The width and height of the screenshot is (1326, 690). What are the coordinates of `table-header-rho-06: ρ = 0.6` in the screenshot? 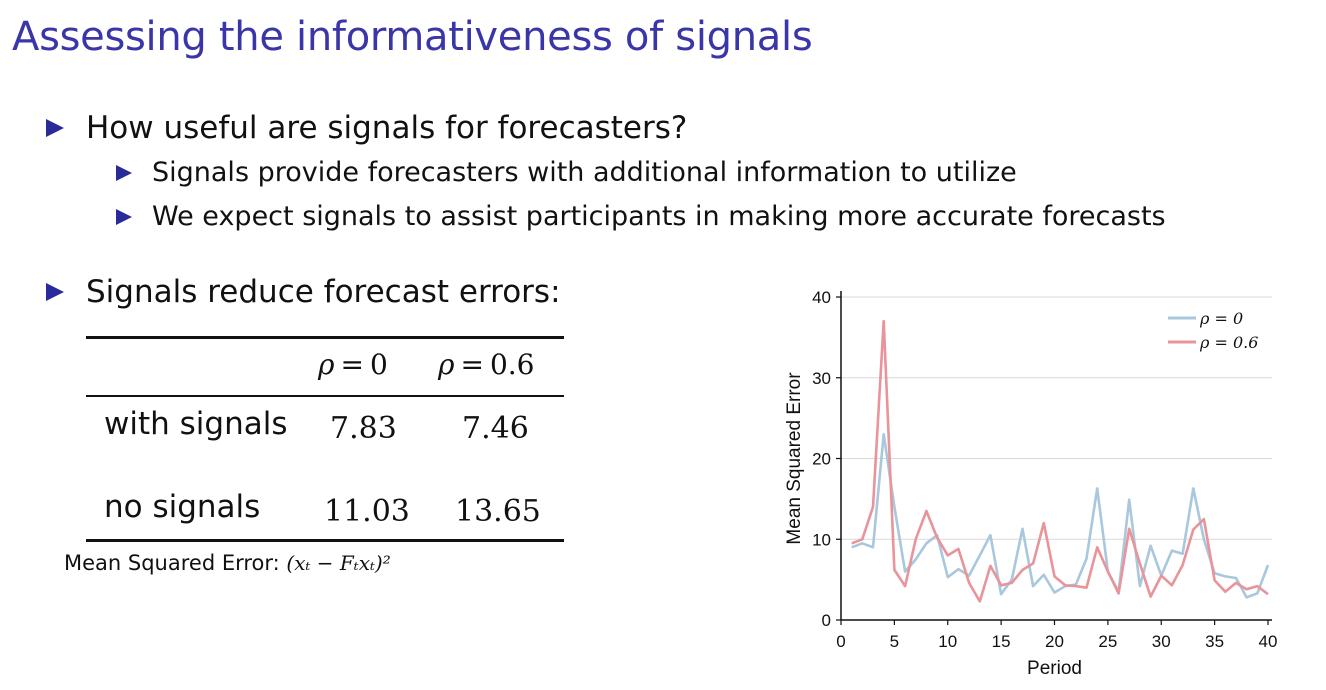 It's located at (486, 364).